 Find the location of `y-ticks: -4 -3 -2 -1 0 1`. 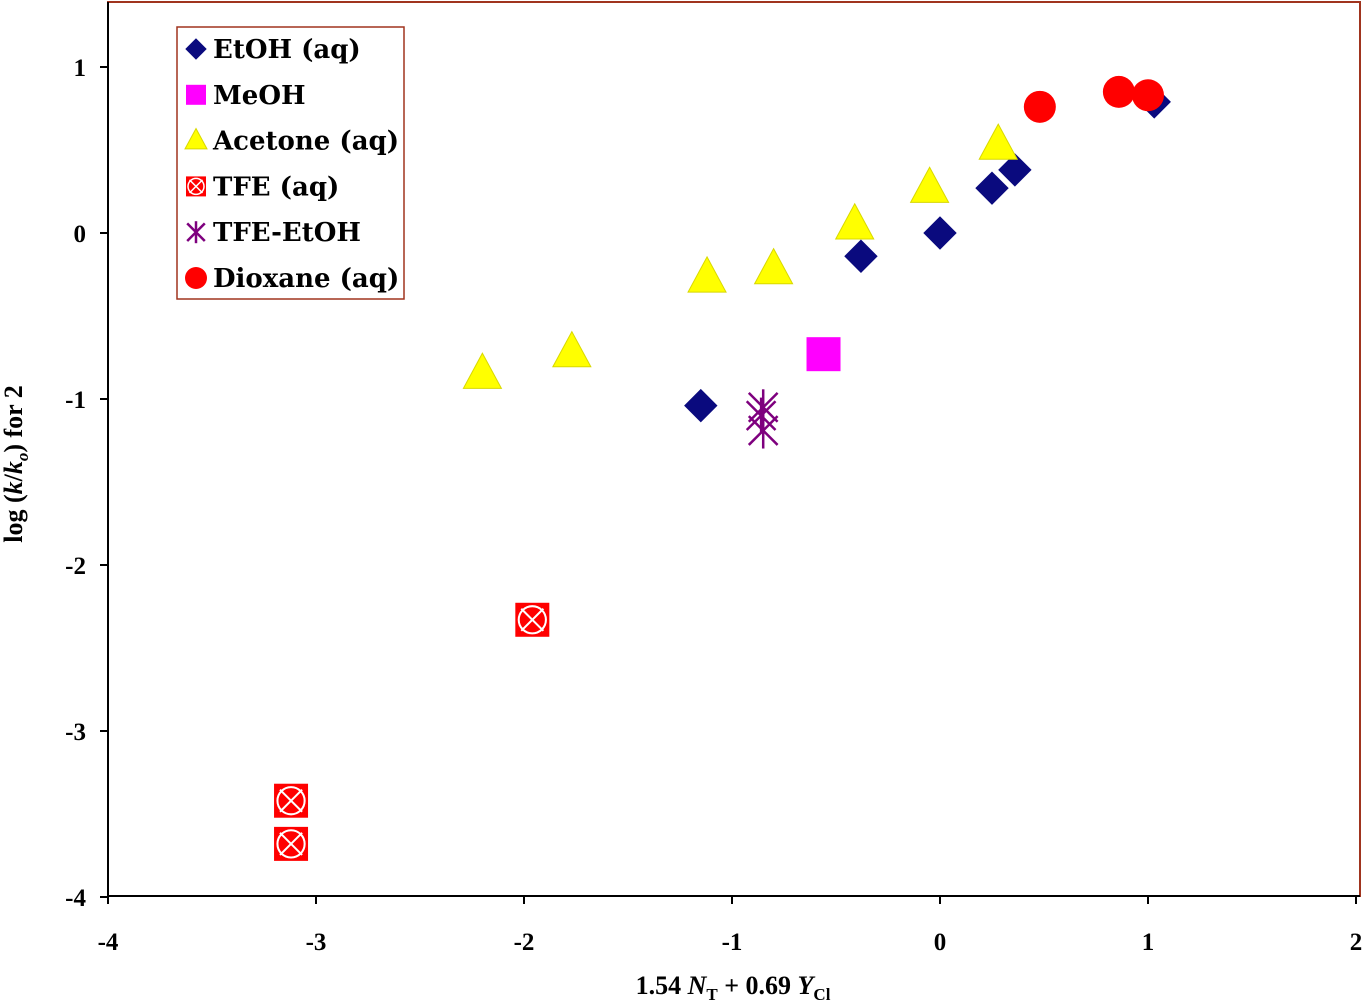

y-ticks: -4 -3 -2 -1 0 1 is located at coordinates (86, 483).